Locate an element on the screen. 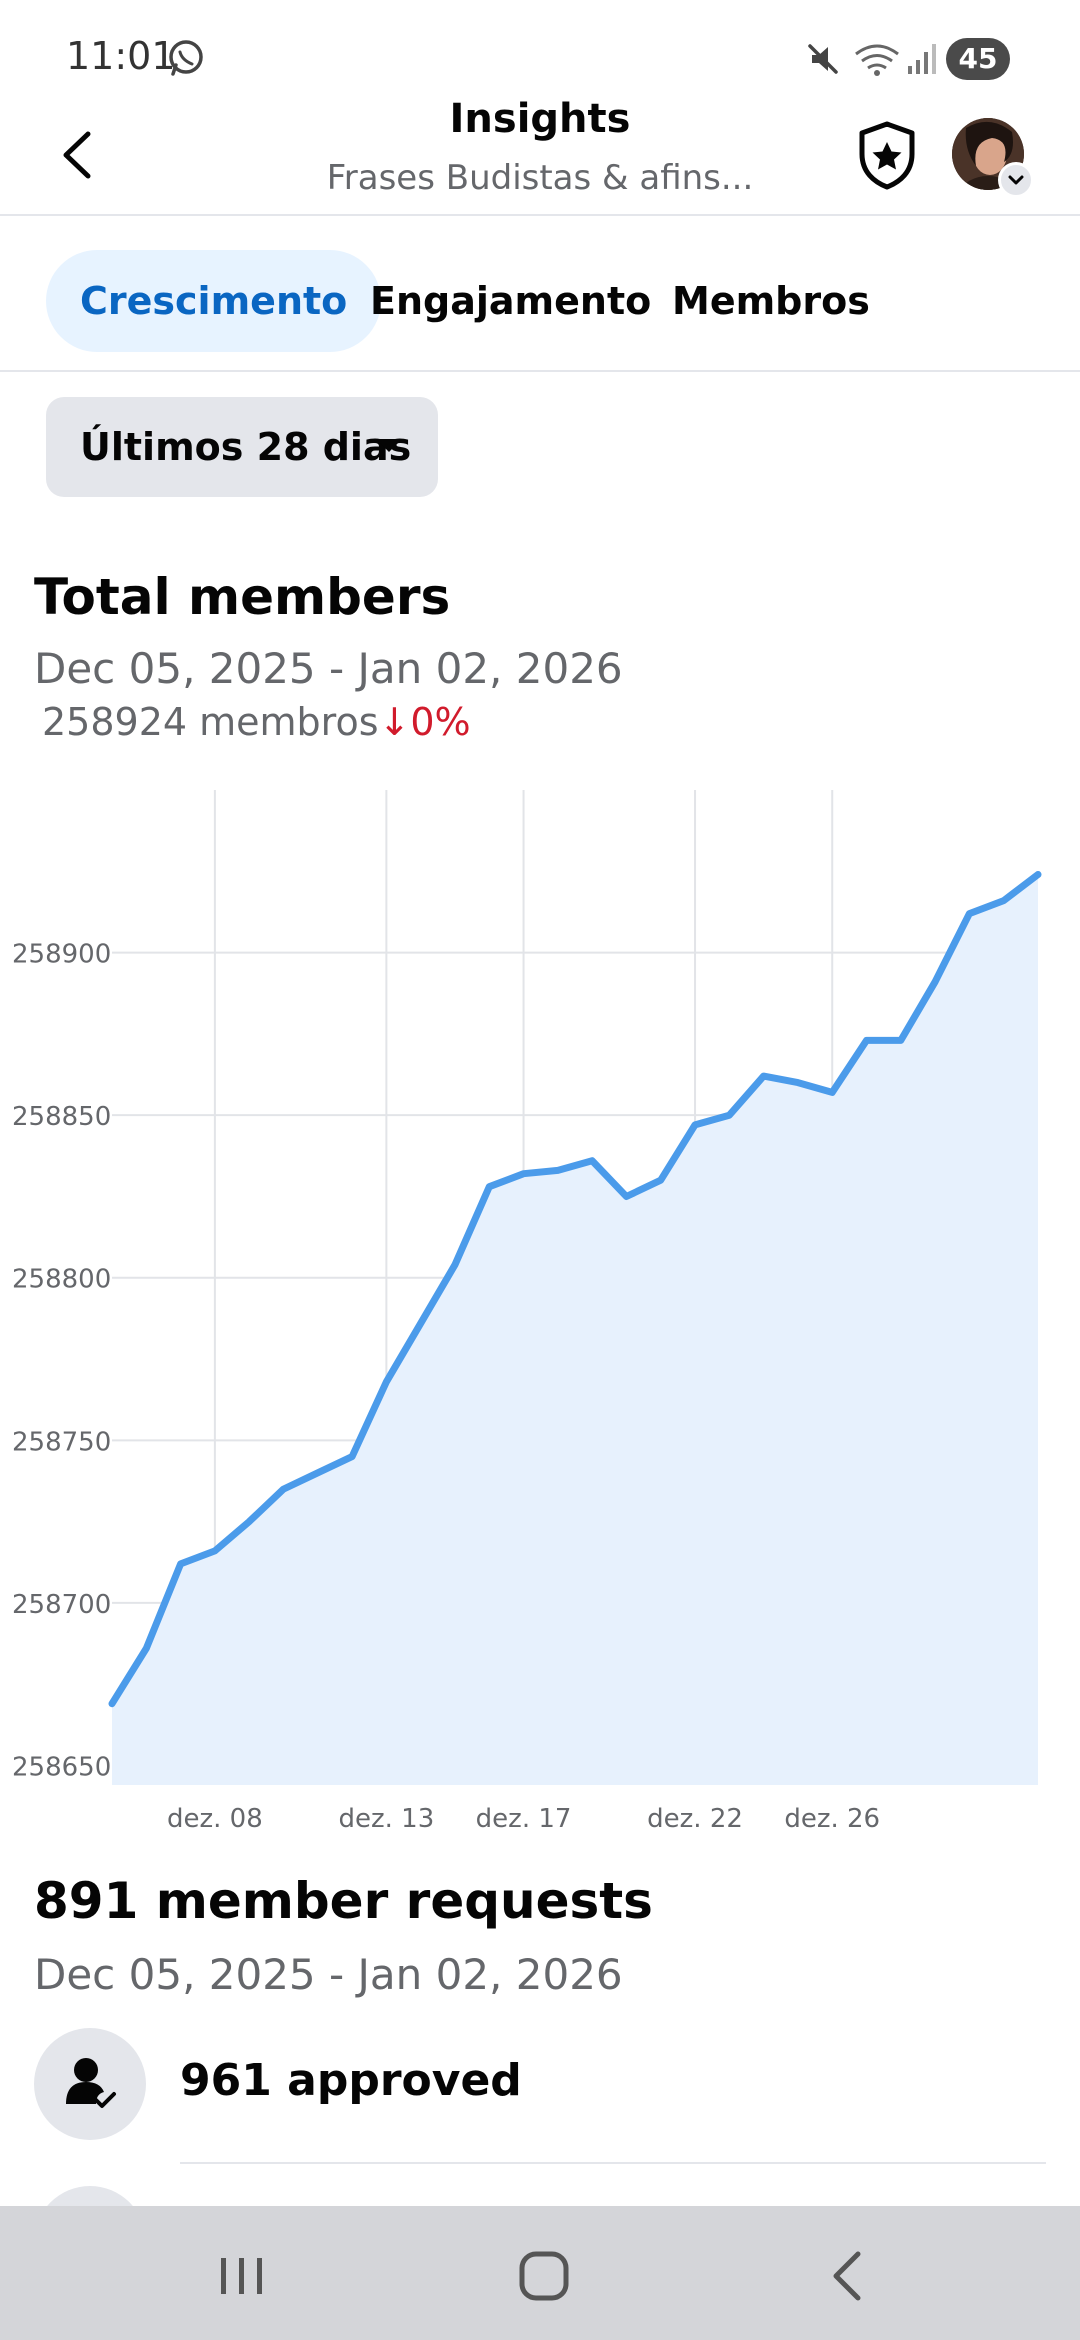 Image resolution: width=1080 pixels, height=2340 pixels. date-range-dropdown: Últimos 28 dias is located at coordinates (242, 447).